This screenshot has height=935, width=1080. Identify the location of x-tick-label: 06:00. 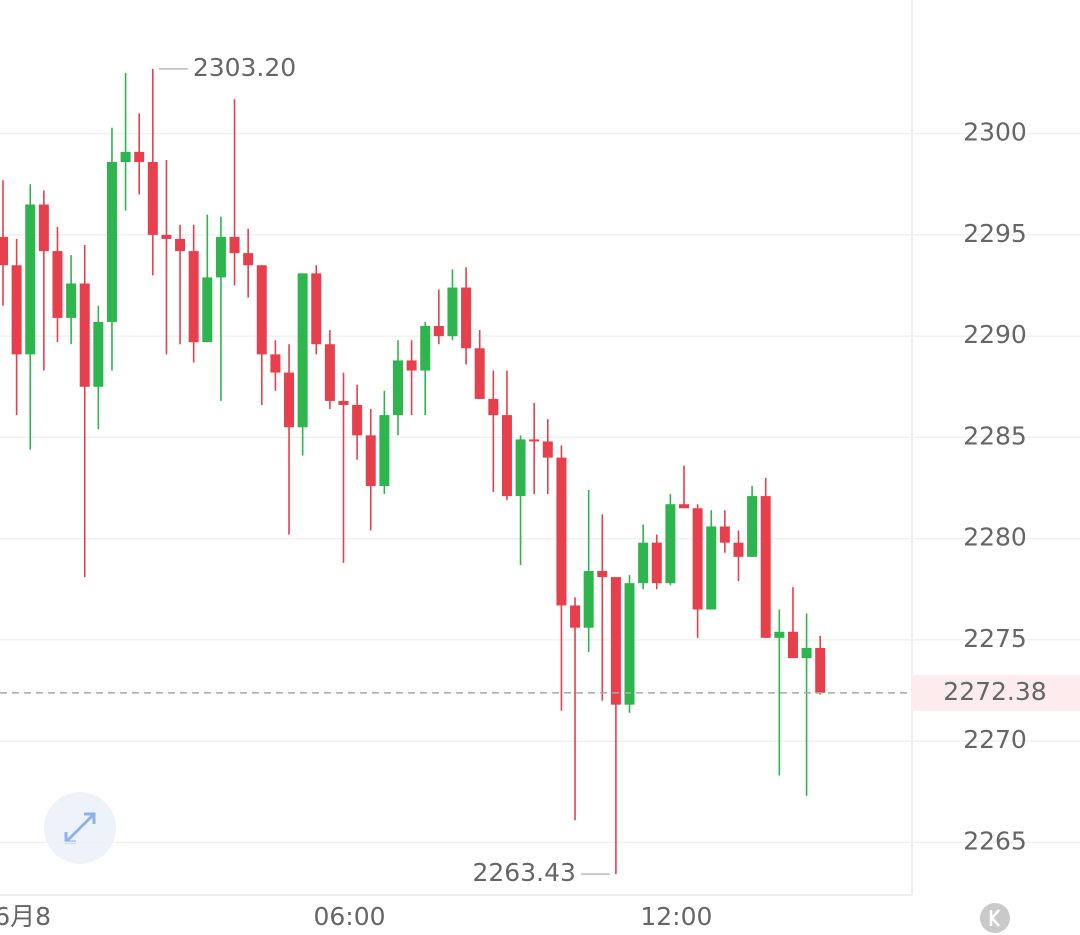
(349, 916).